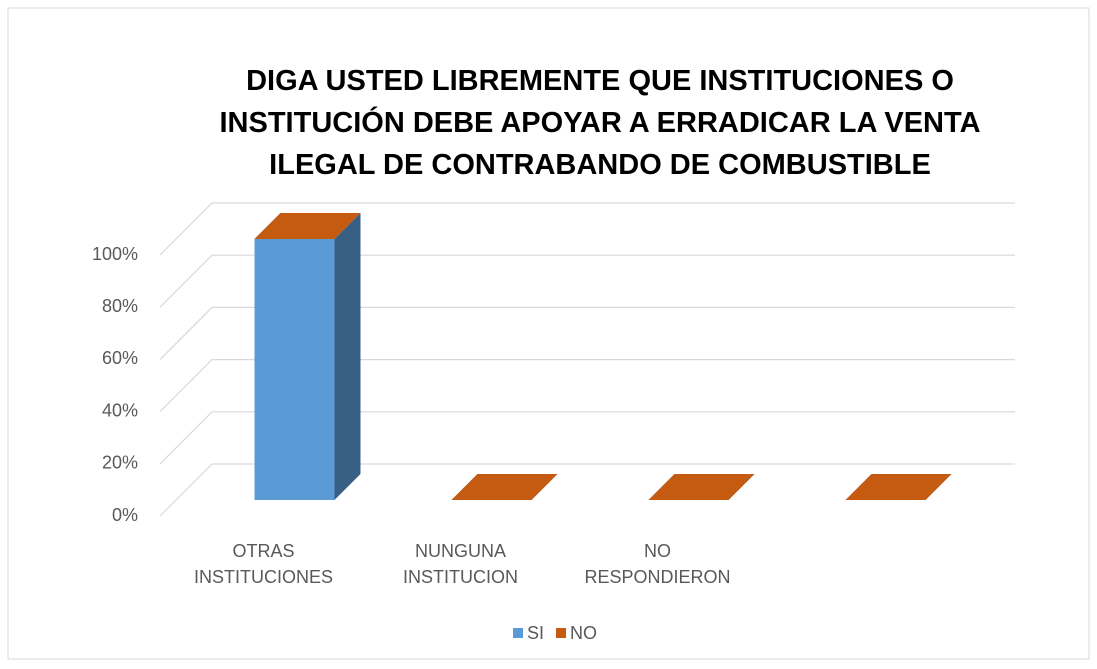  What do you see at coordinates (460, 564) in the screenshot?
I see `x-tick-label: NUNGUNA INSTITUCION` at bounding box center [460, 564].